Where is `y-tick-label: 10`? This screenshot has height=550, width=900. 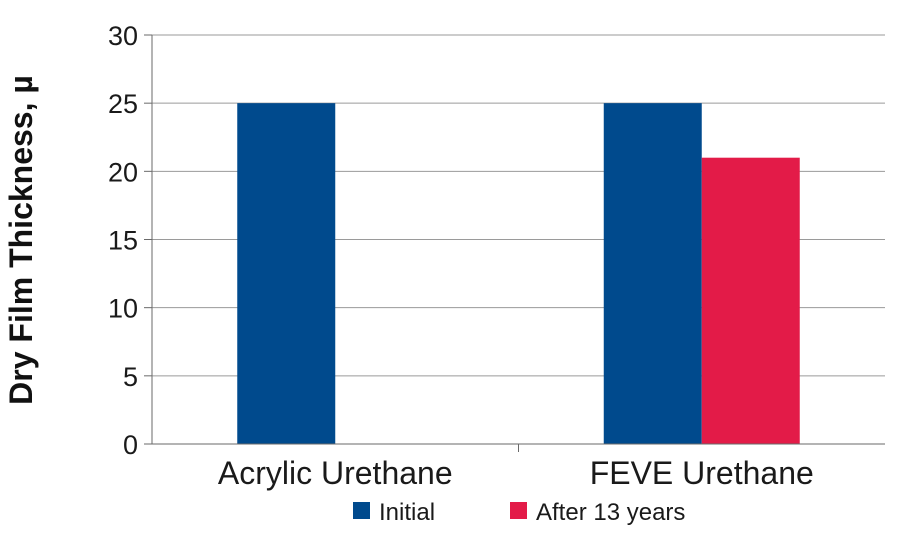
y-tick-label: 10 is located at coordinates (123, 309).